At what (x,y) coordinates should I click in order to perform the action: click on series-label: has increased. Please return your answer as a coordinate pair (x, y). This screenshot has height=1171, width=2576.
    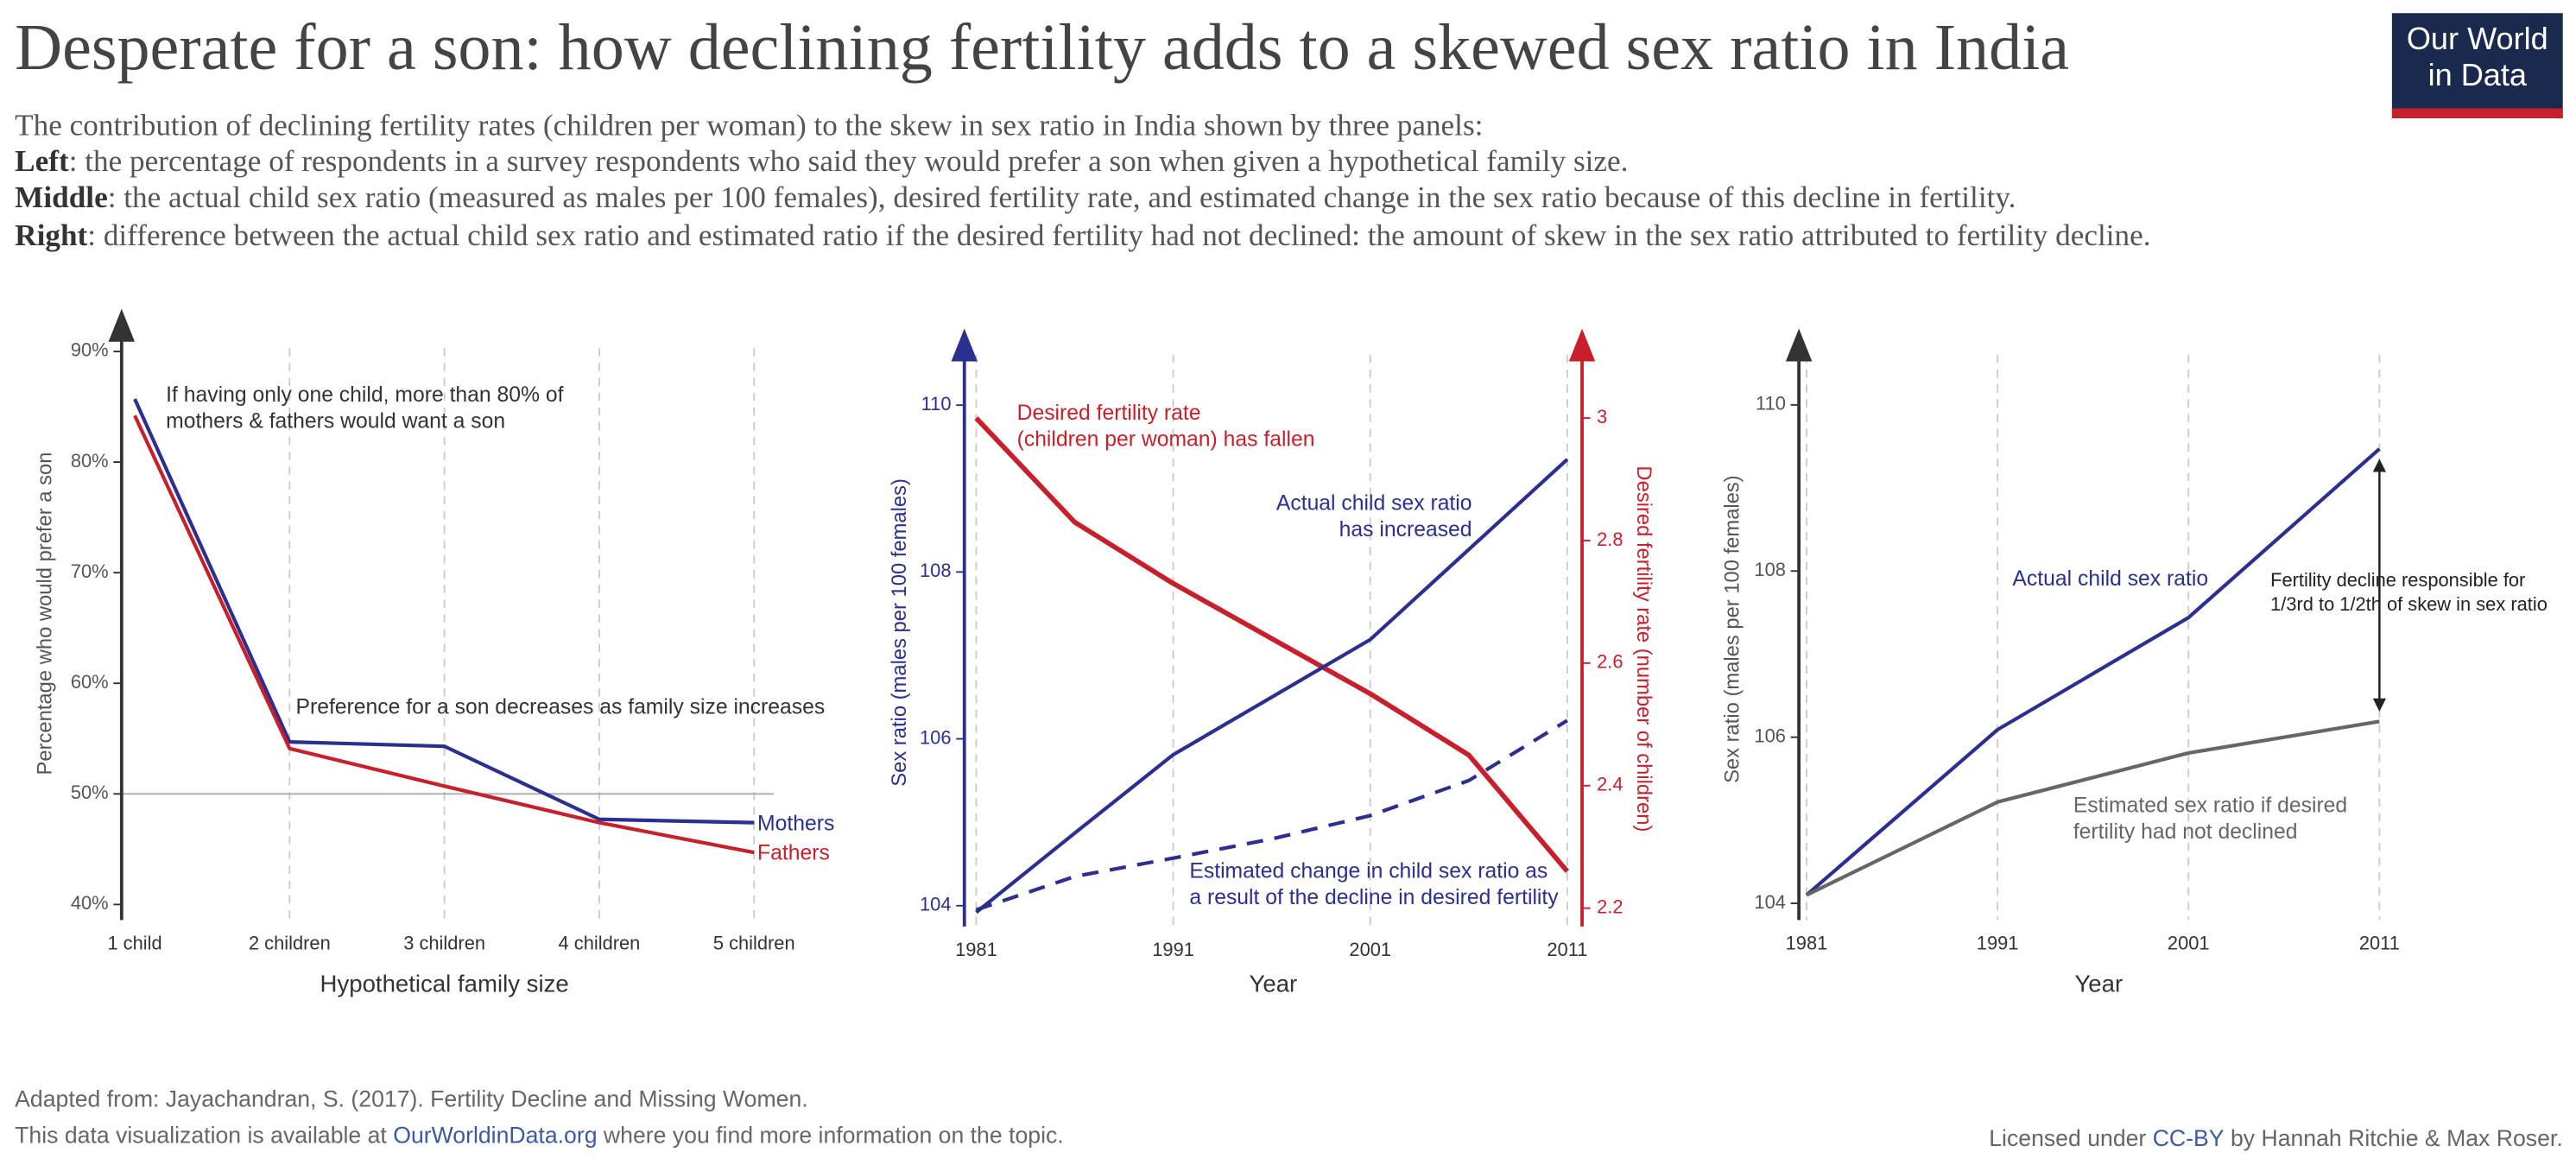
    Looking at the image, I should click on (1405, 530).